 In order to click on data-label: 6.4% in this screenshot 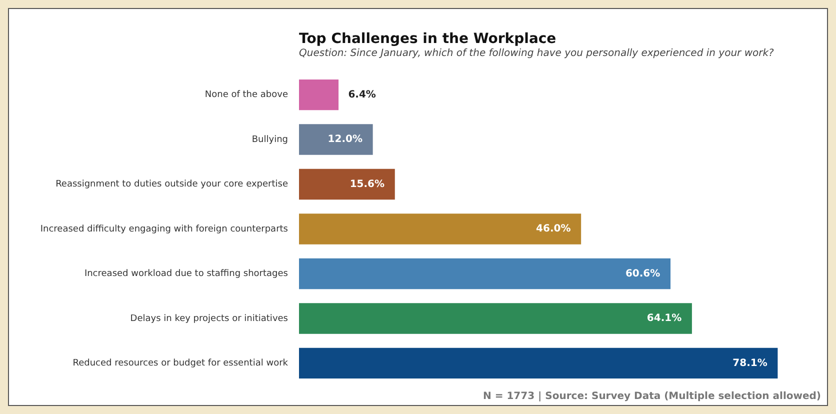, I will do `click(362, 94)`.